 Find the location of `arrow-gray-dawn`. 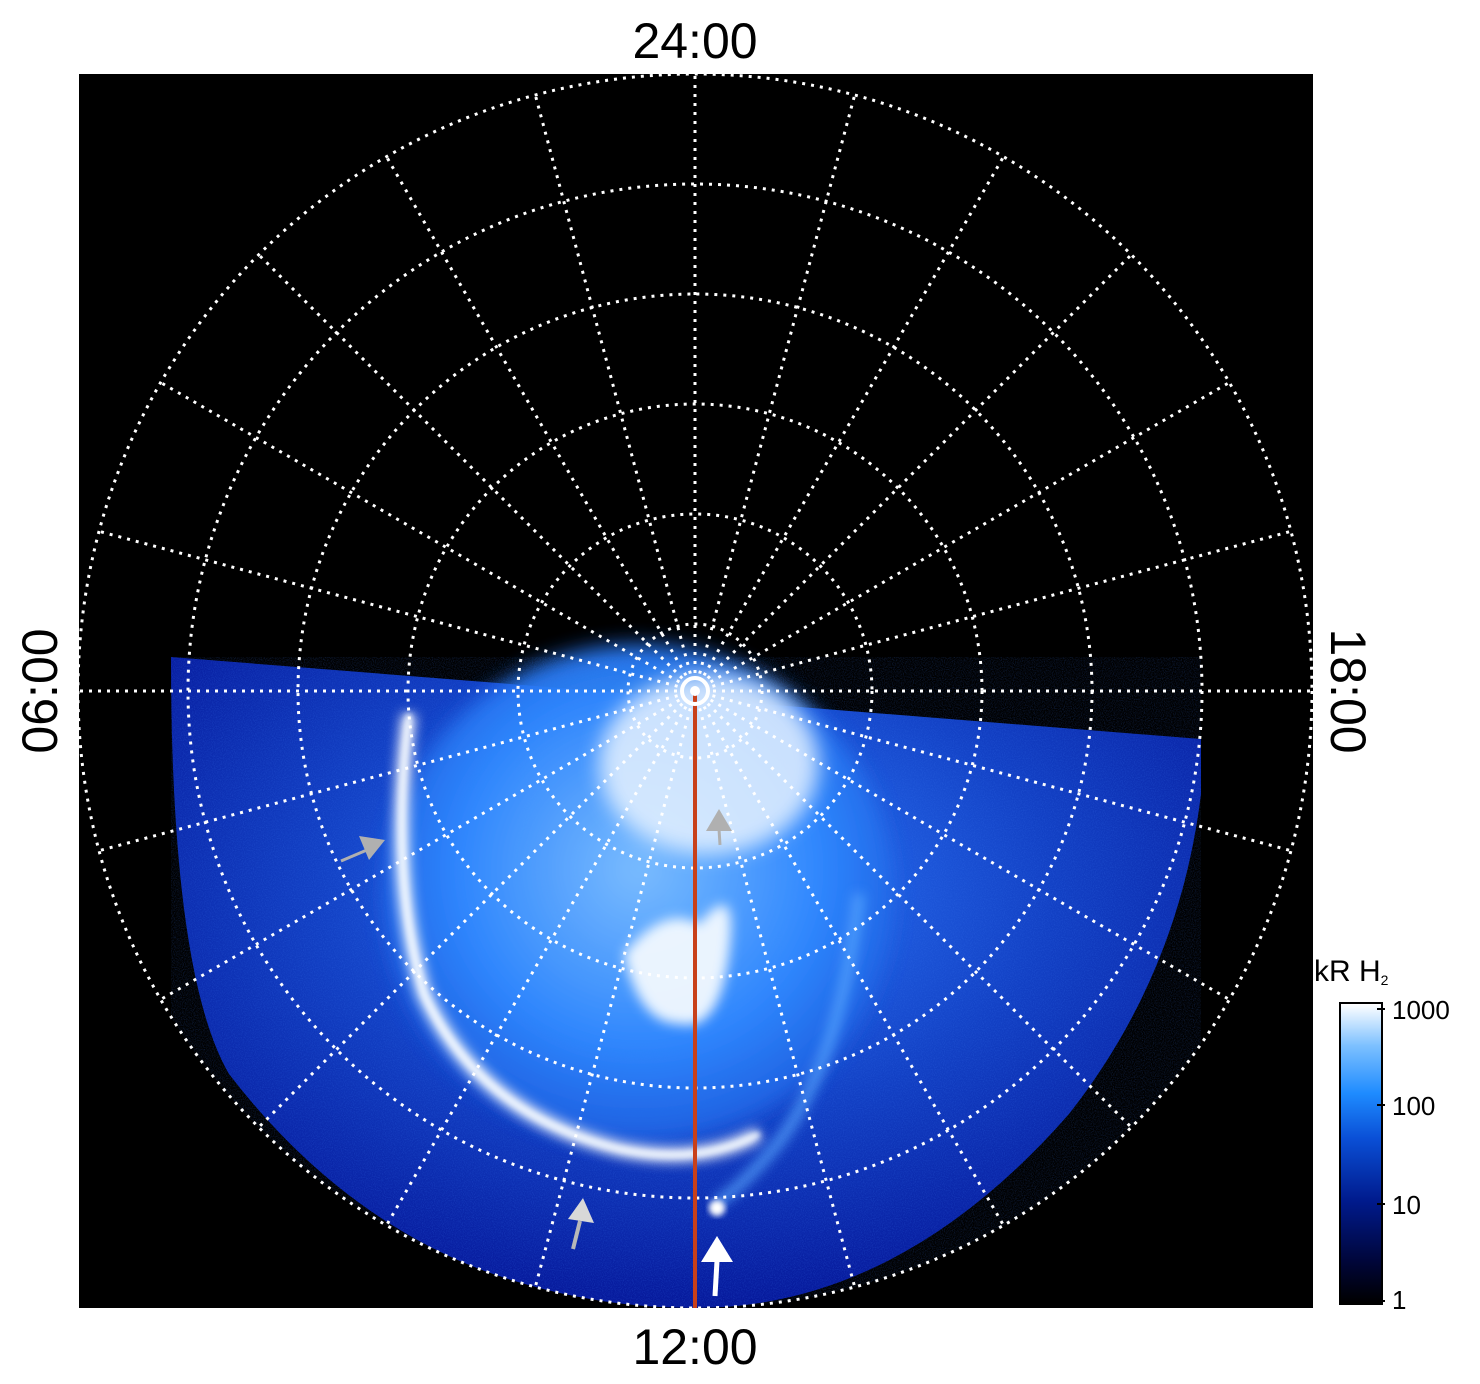

arrow-gray-dawn is located at coordinates (362, 849).